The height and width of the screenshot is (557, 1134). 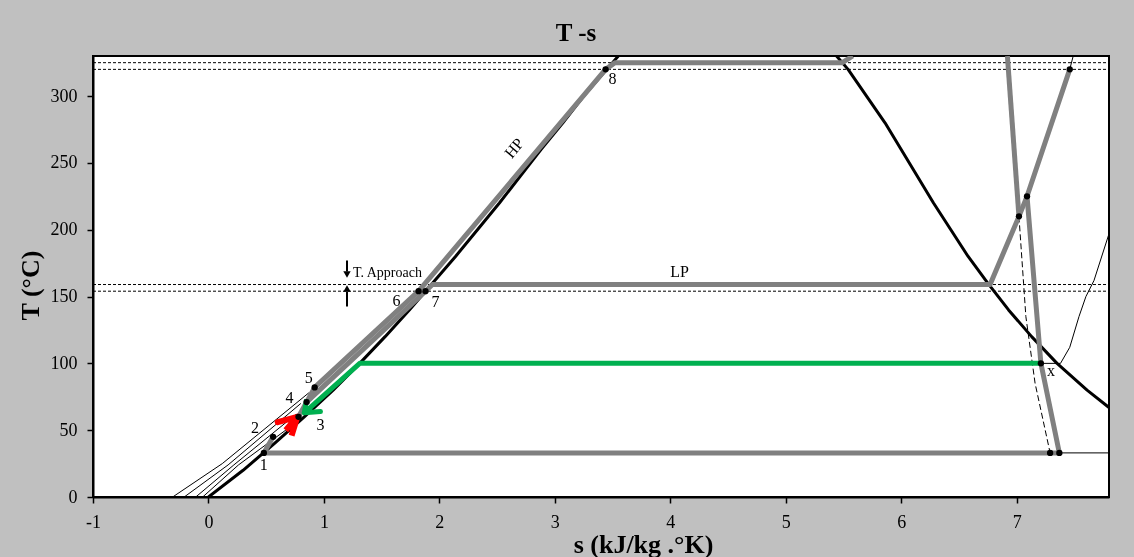 I want to click on annotation: HP, so click(x=514, y=148).